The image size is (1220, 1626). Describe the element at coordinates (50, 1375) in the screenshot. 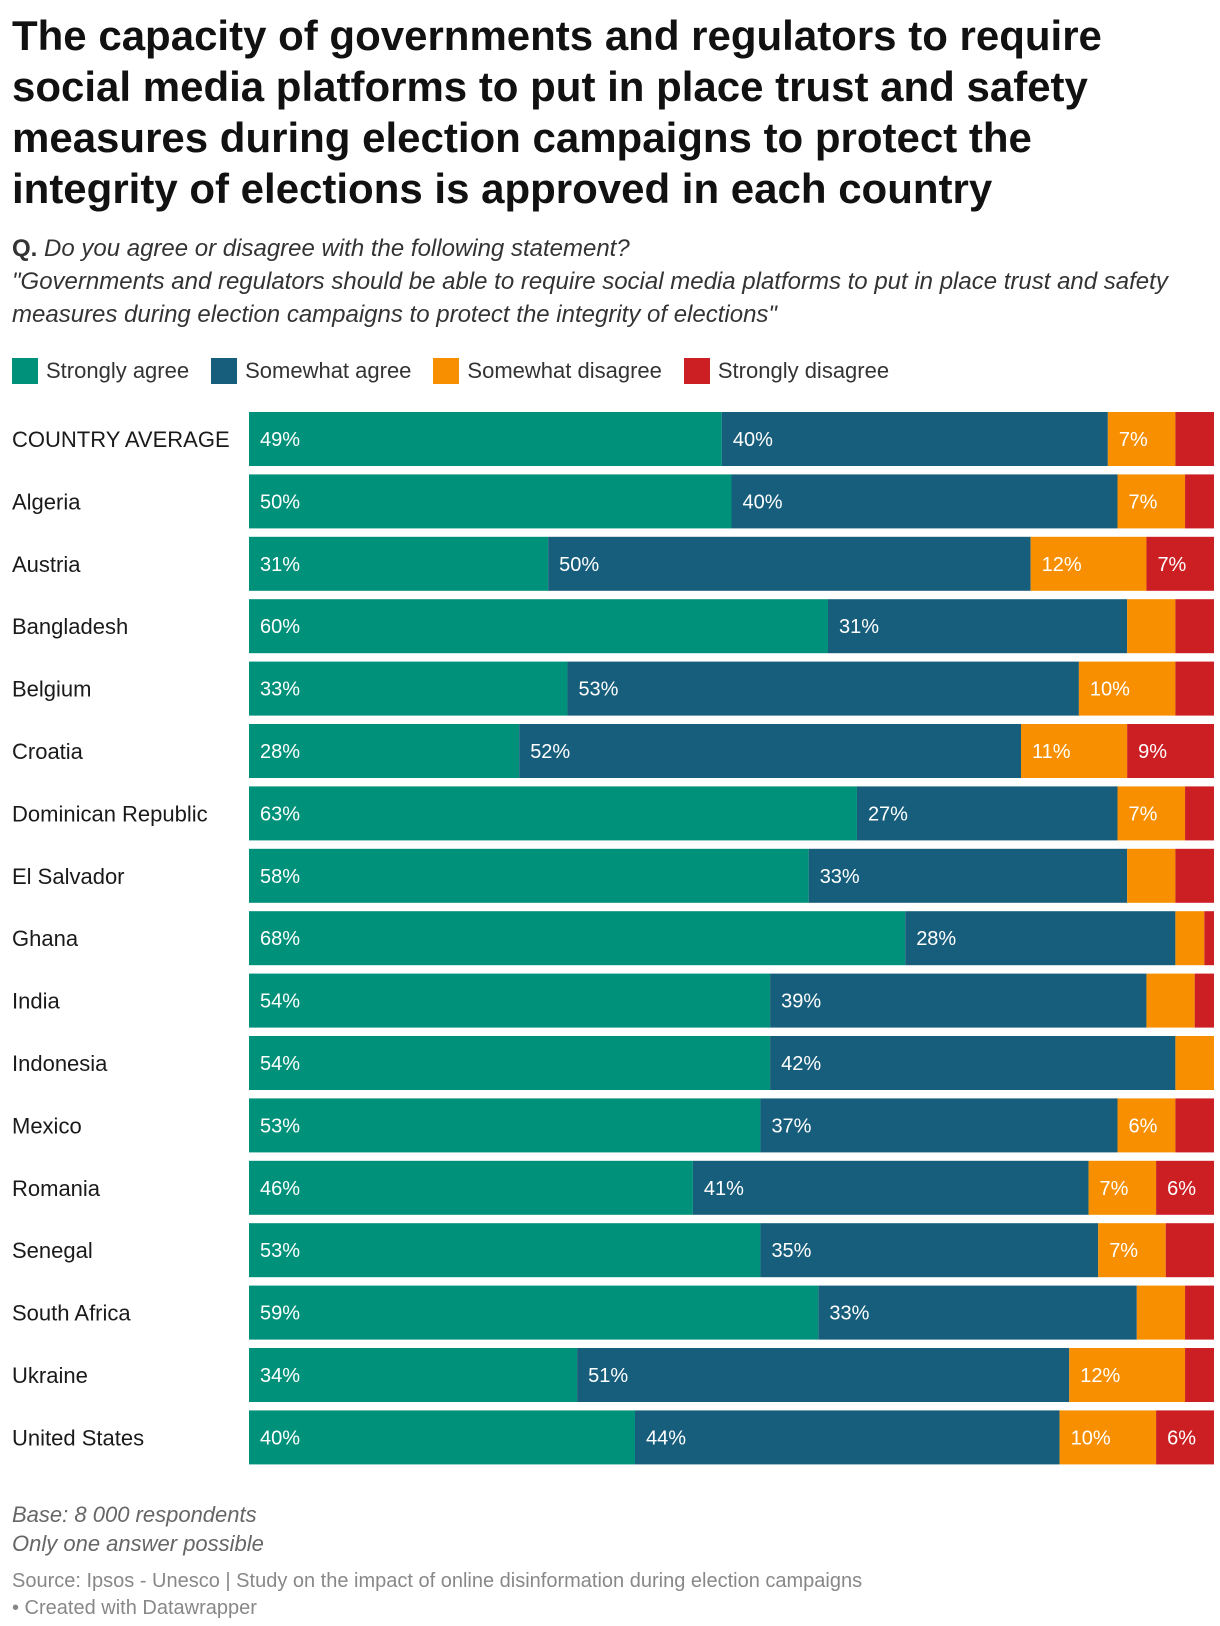

I see `category-label: Ukraine` at that location.